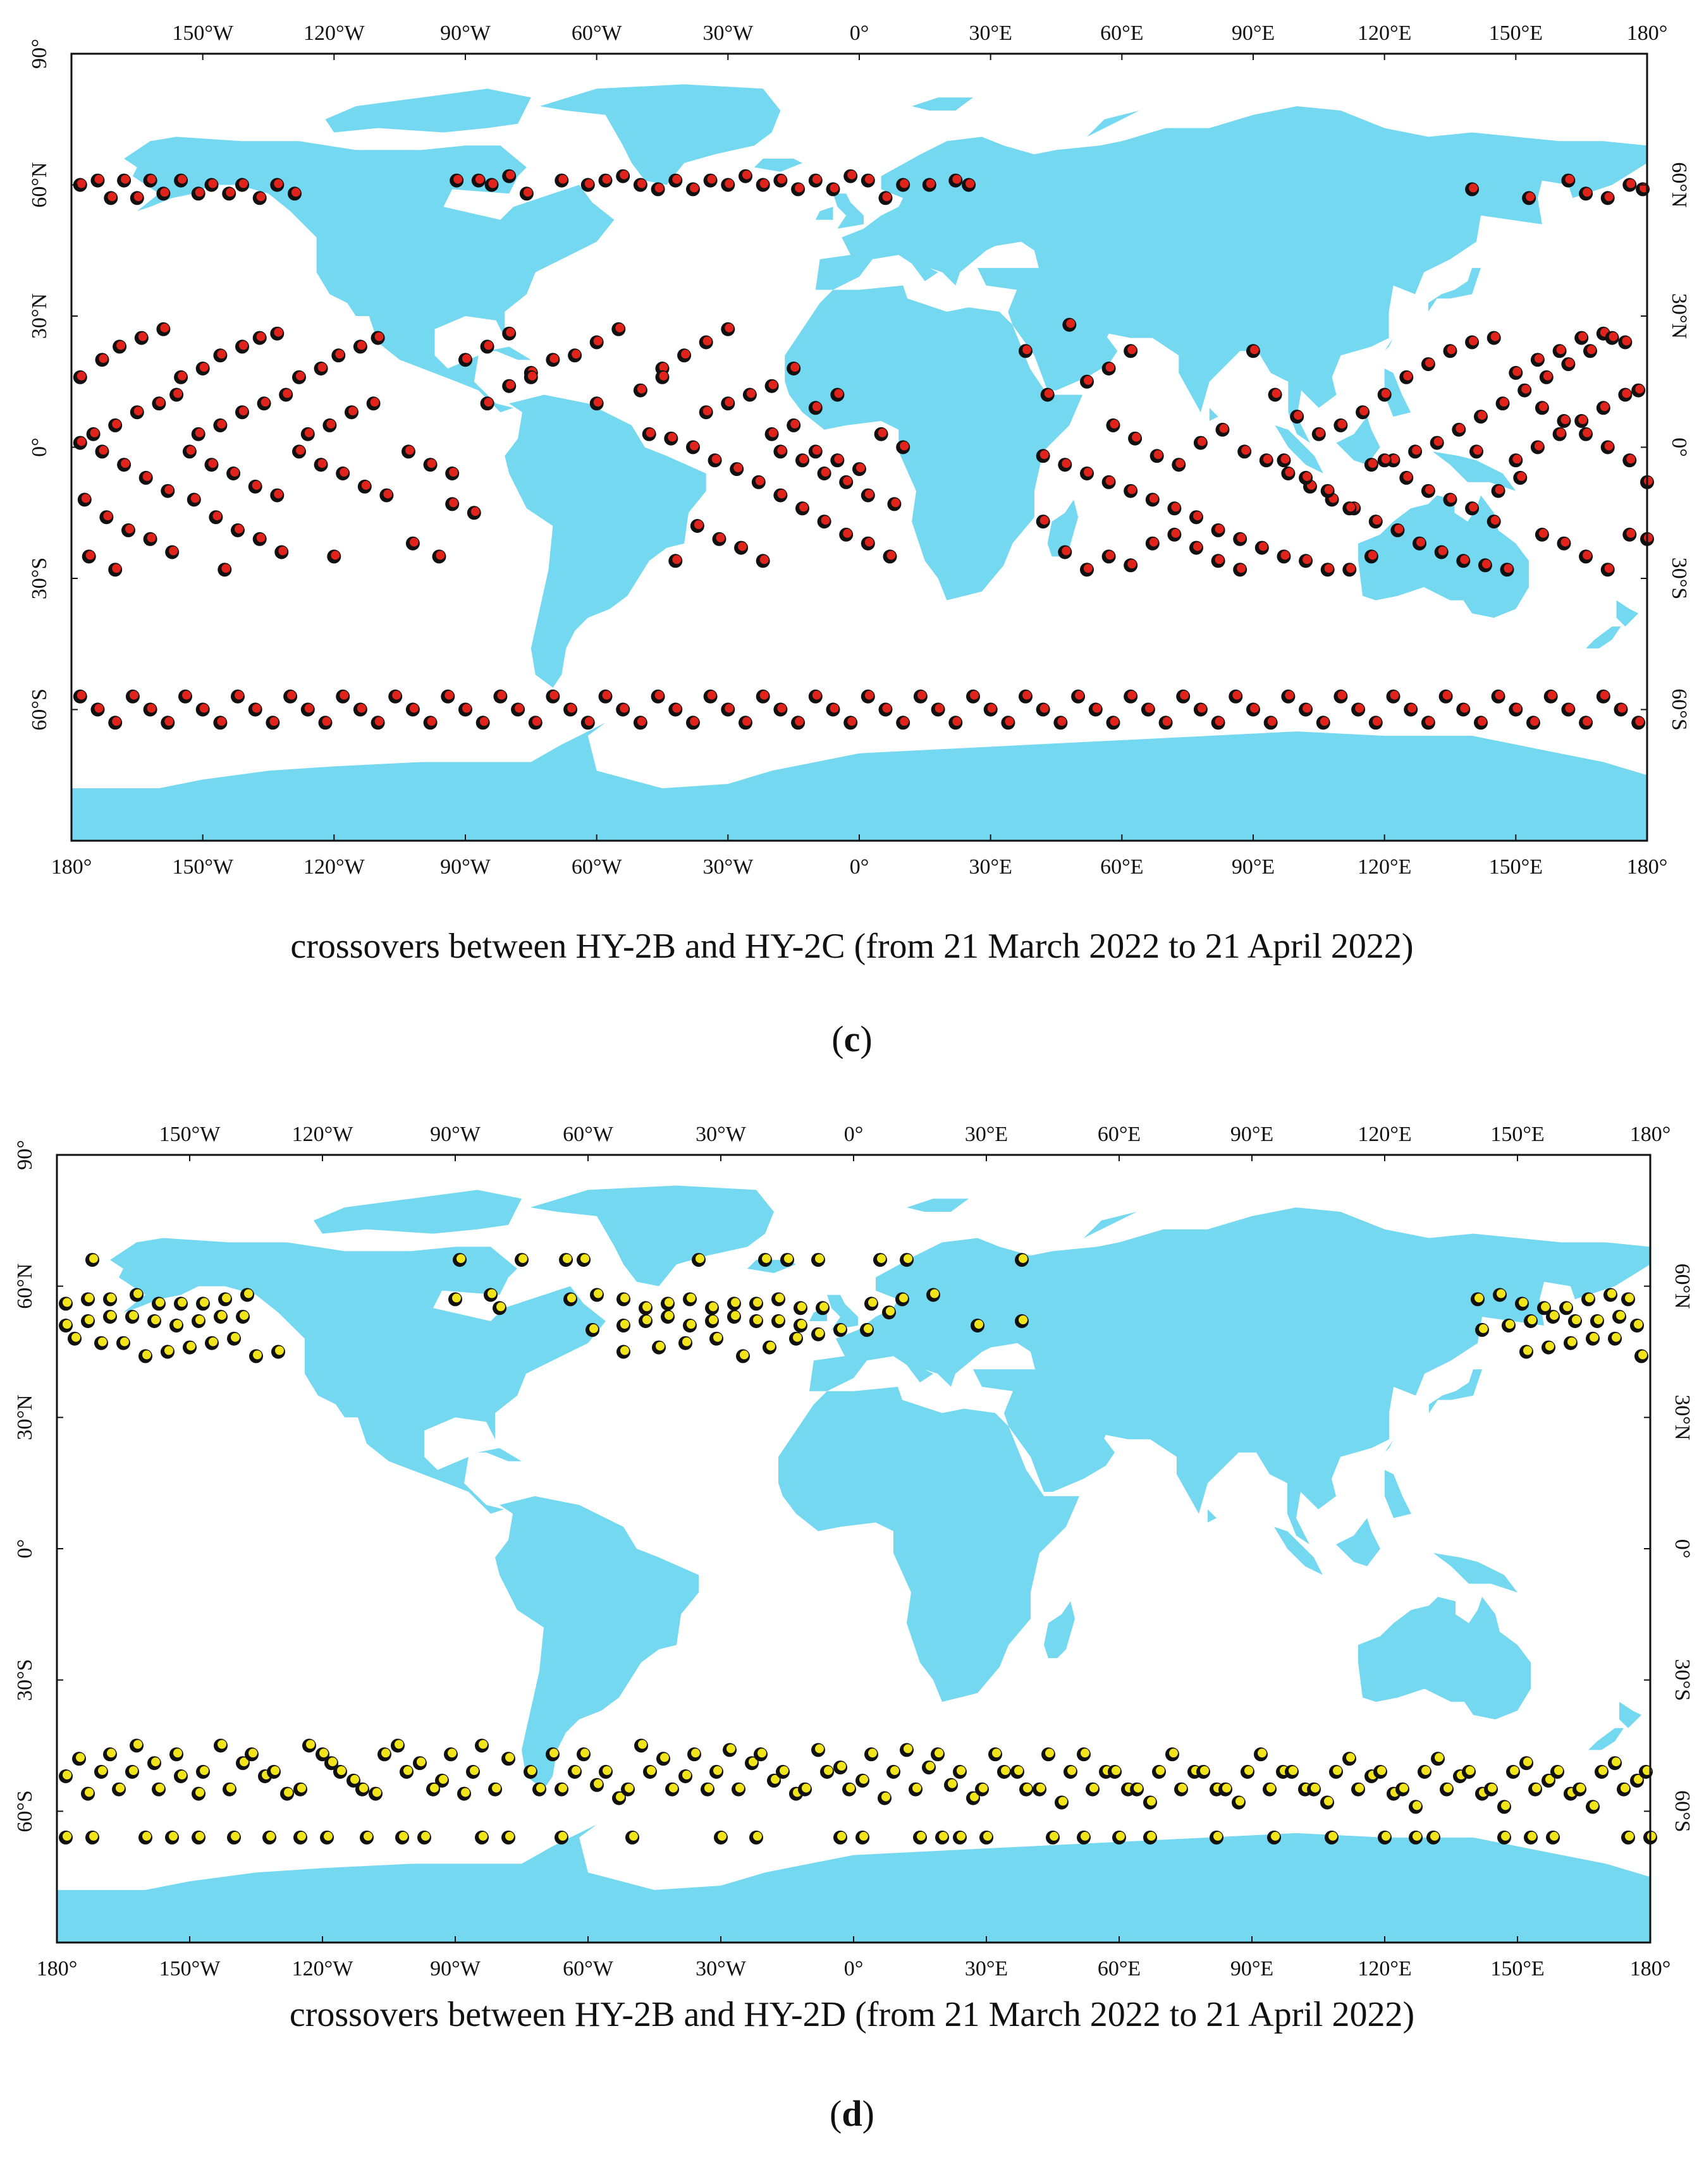 This screenshot has height=2184, width=1704. I want to click on lat-label-right: 30°N, so click(1682, 1417).